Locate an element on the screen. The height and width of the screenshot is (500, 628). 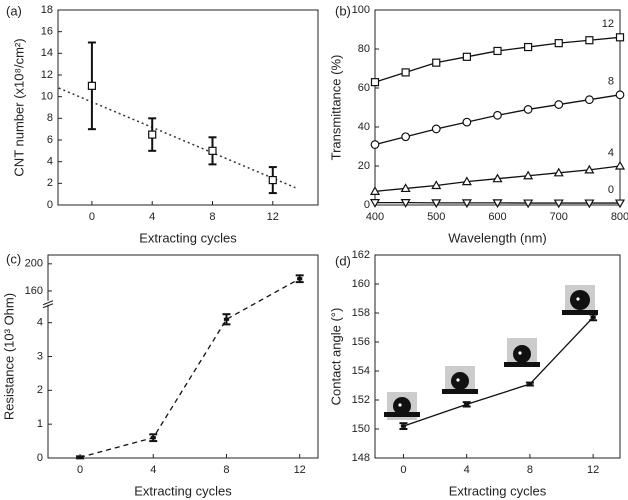
y-tick-label: 156 is located at coordinates (361, 342).